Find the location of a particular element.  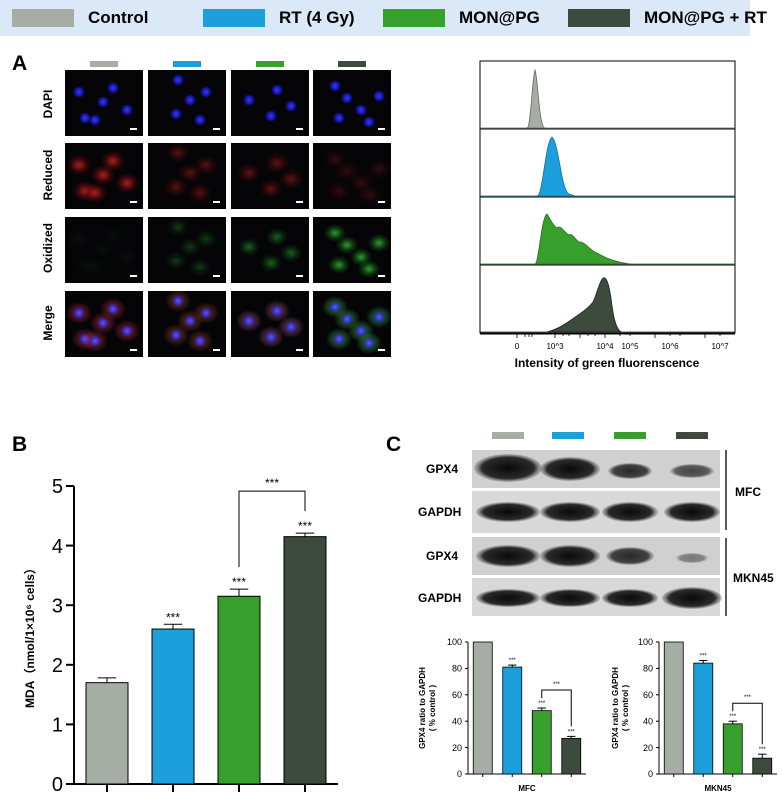

legend-swatch-monrt is located at coordinates (599, 18).